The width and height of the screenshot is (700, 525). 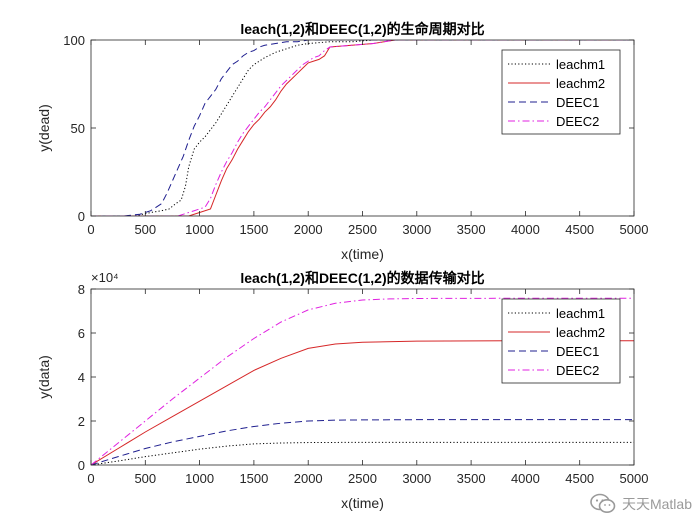 What do you see at coordinates (81, 377) in the screenshot?
I see `y-tick-label: 4` at bounding box center [81, 377].